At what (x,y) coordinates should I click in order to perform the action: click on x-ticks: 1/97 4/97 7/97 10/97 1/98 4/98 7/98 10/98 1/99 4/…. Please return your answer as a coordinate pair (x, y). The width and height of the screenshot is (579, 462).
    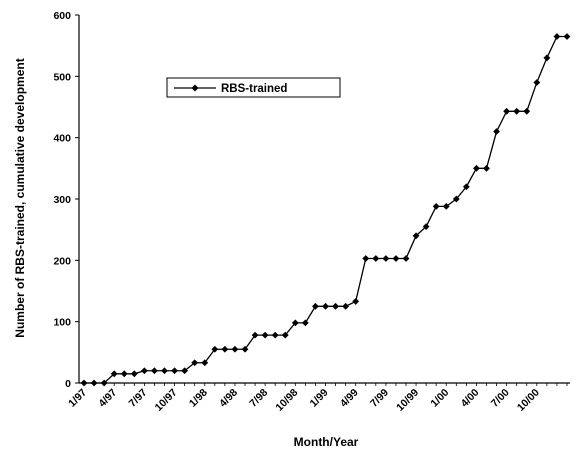
    Looking at the image, I should click on (317, 398).